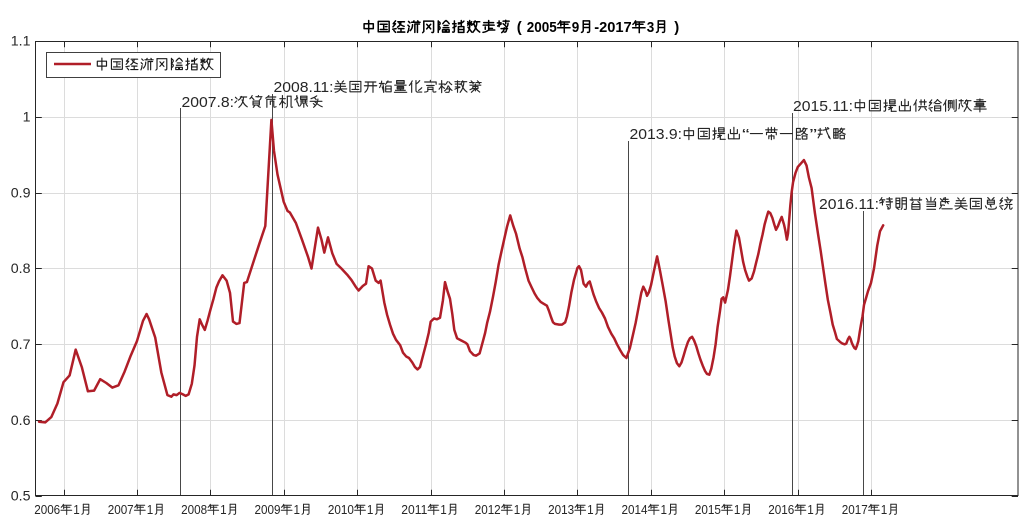  I want to click on svg-text: 2009, so click(268, 509).